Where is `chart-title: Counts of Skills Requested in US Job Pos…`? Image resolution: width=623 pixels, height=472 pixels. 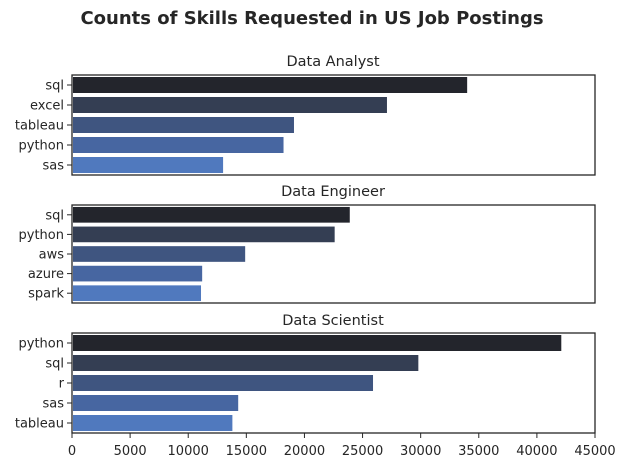
chart-title: Counts of Skills Requested in US Job Pos… is located at coordinates (311, 18).